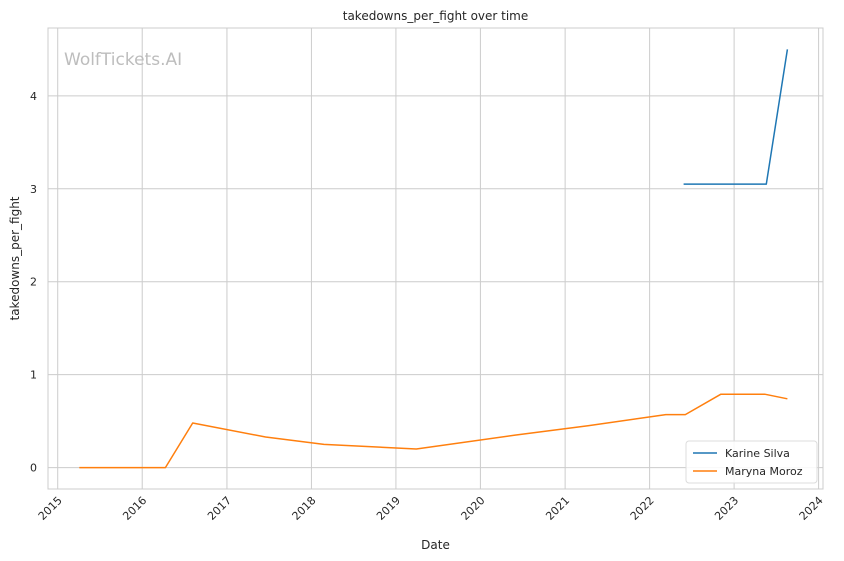 This screenshot has width=844, height=561. I want to click on x-tick-label: 2015, so click(50, 508).